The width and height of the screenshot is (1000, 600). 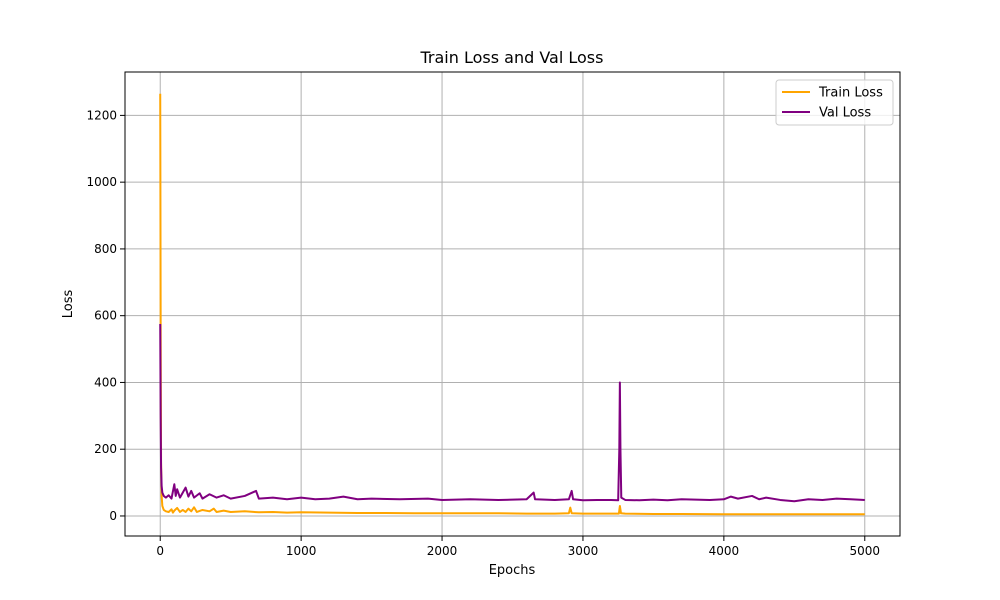 What do you see at coordinates (301, 551) in the screenshot?
I see `x-tick-label: 1000` at bounding box center [301, 551].